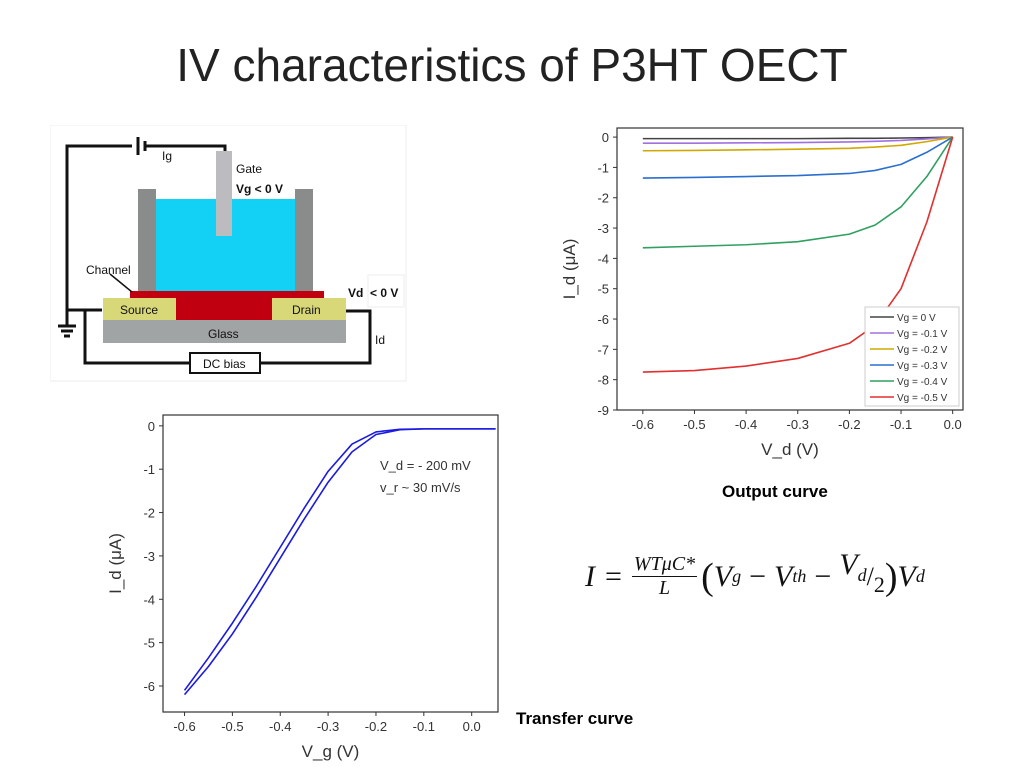 Image resolution: width=1024 pixels, height=767 pixels. I want to click on vg-label: Vg < 0 V, so click(259, 189).